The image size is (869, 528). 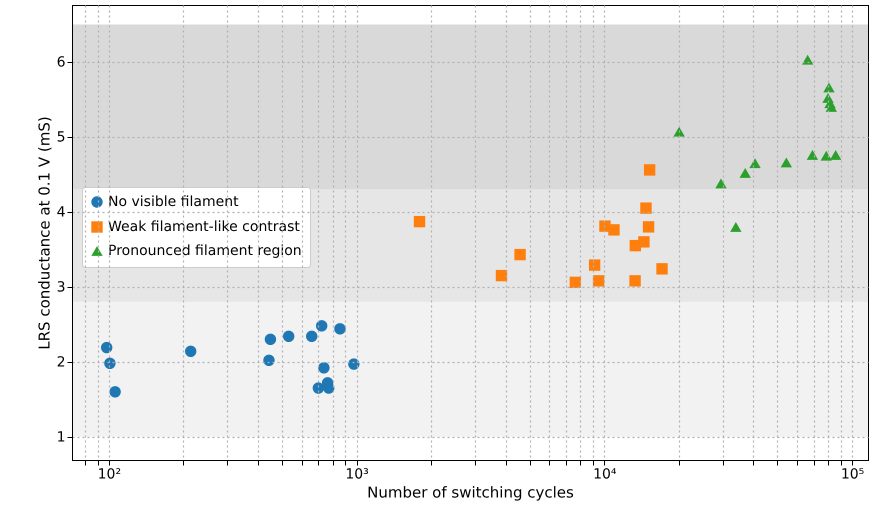 What do you see at coordinates (45, 233) in the screenshot?
I see `y-axis-title: LRS conductance at 0.1 V (mS)` at bounding box center [45, 233].